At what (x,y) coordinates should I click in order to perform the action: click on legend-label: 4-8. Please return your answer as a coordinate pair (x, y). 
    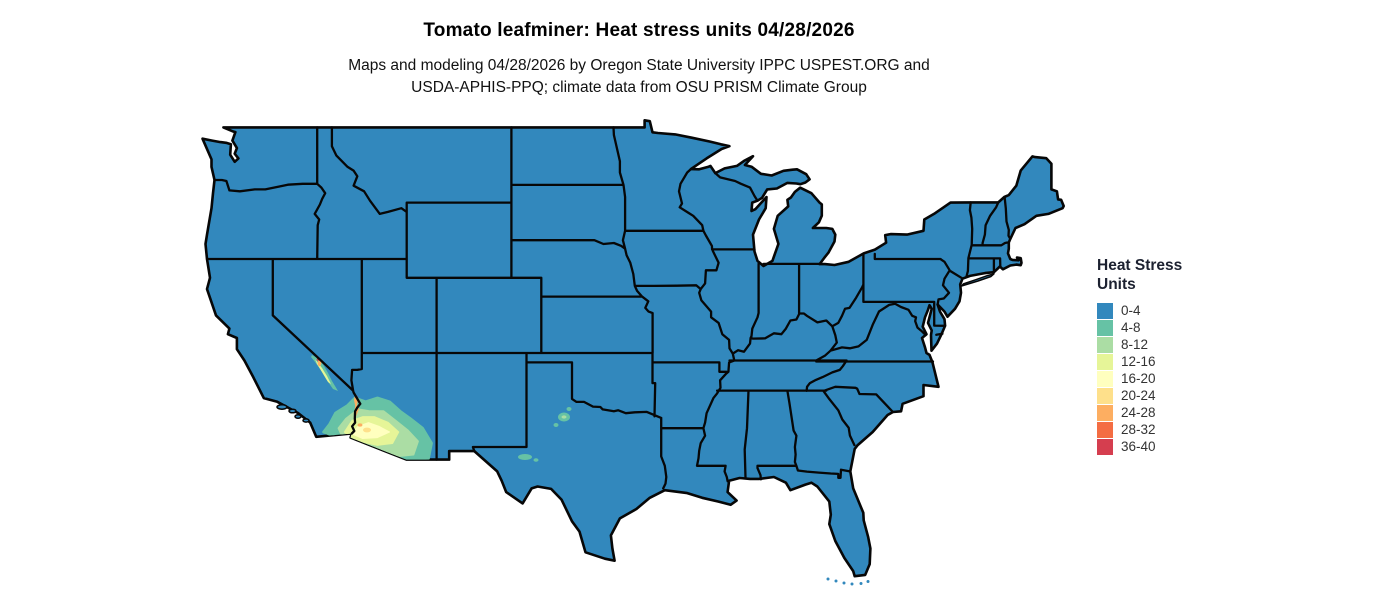
    Looking at the image, I should click on (1131, 327).